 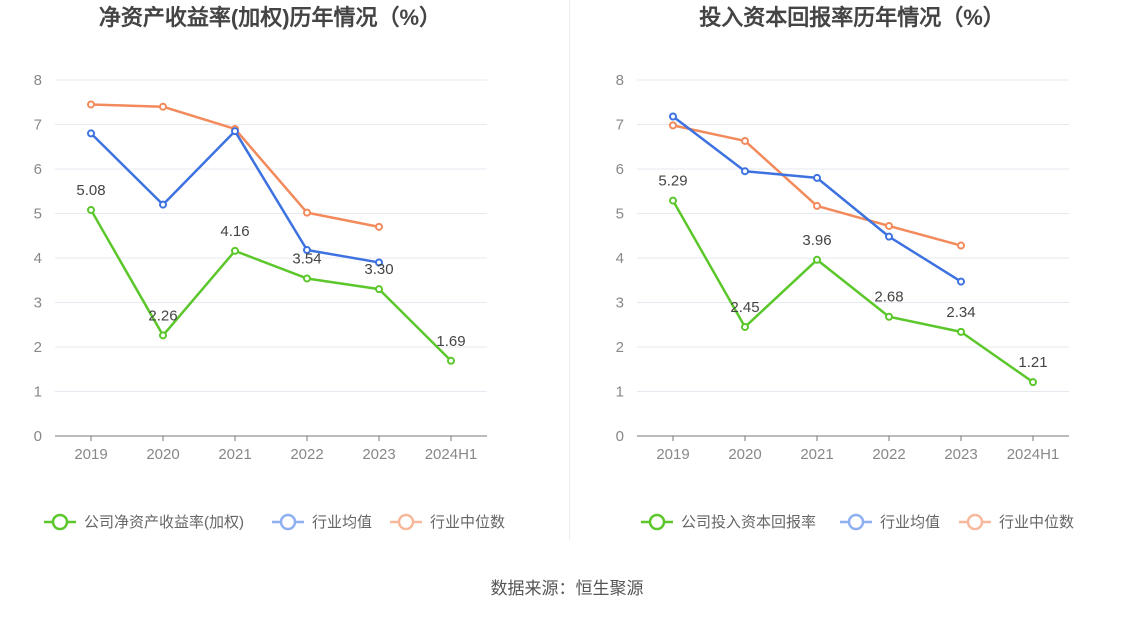 What do you see at coordinates (162, 315) in the screenshot?
I see `data-label: 2.26` at bounding box center [162, 315].